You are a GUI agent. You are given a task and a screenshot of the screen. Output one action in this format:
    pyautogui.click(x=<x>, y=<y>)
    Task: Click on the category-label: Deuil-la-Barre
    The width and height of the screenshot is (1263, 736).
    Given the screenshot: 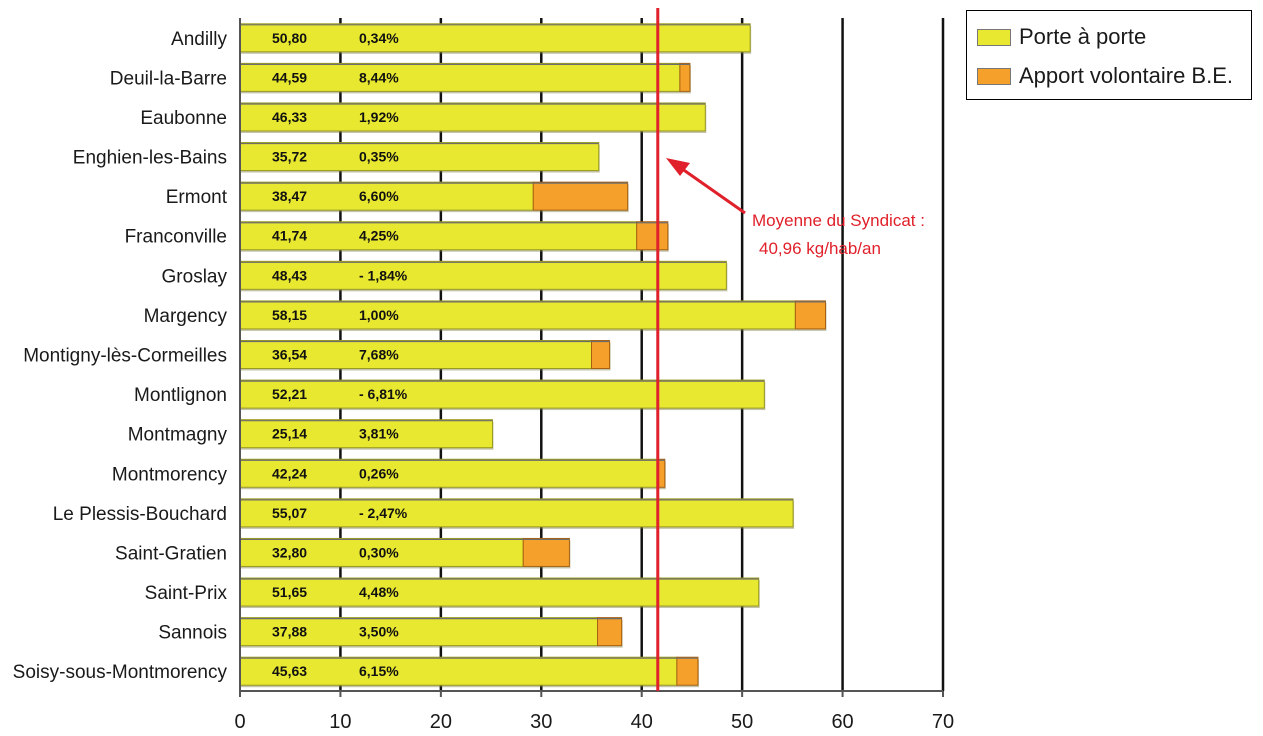 What is the action you would take?
    pyautogui.click(x=168, y=78)
    